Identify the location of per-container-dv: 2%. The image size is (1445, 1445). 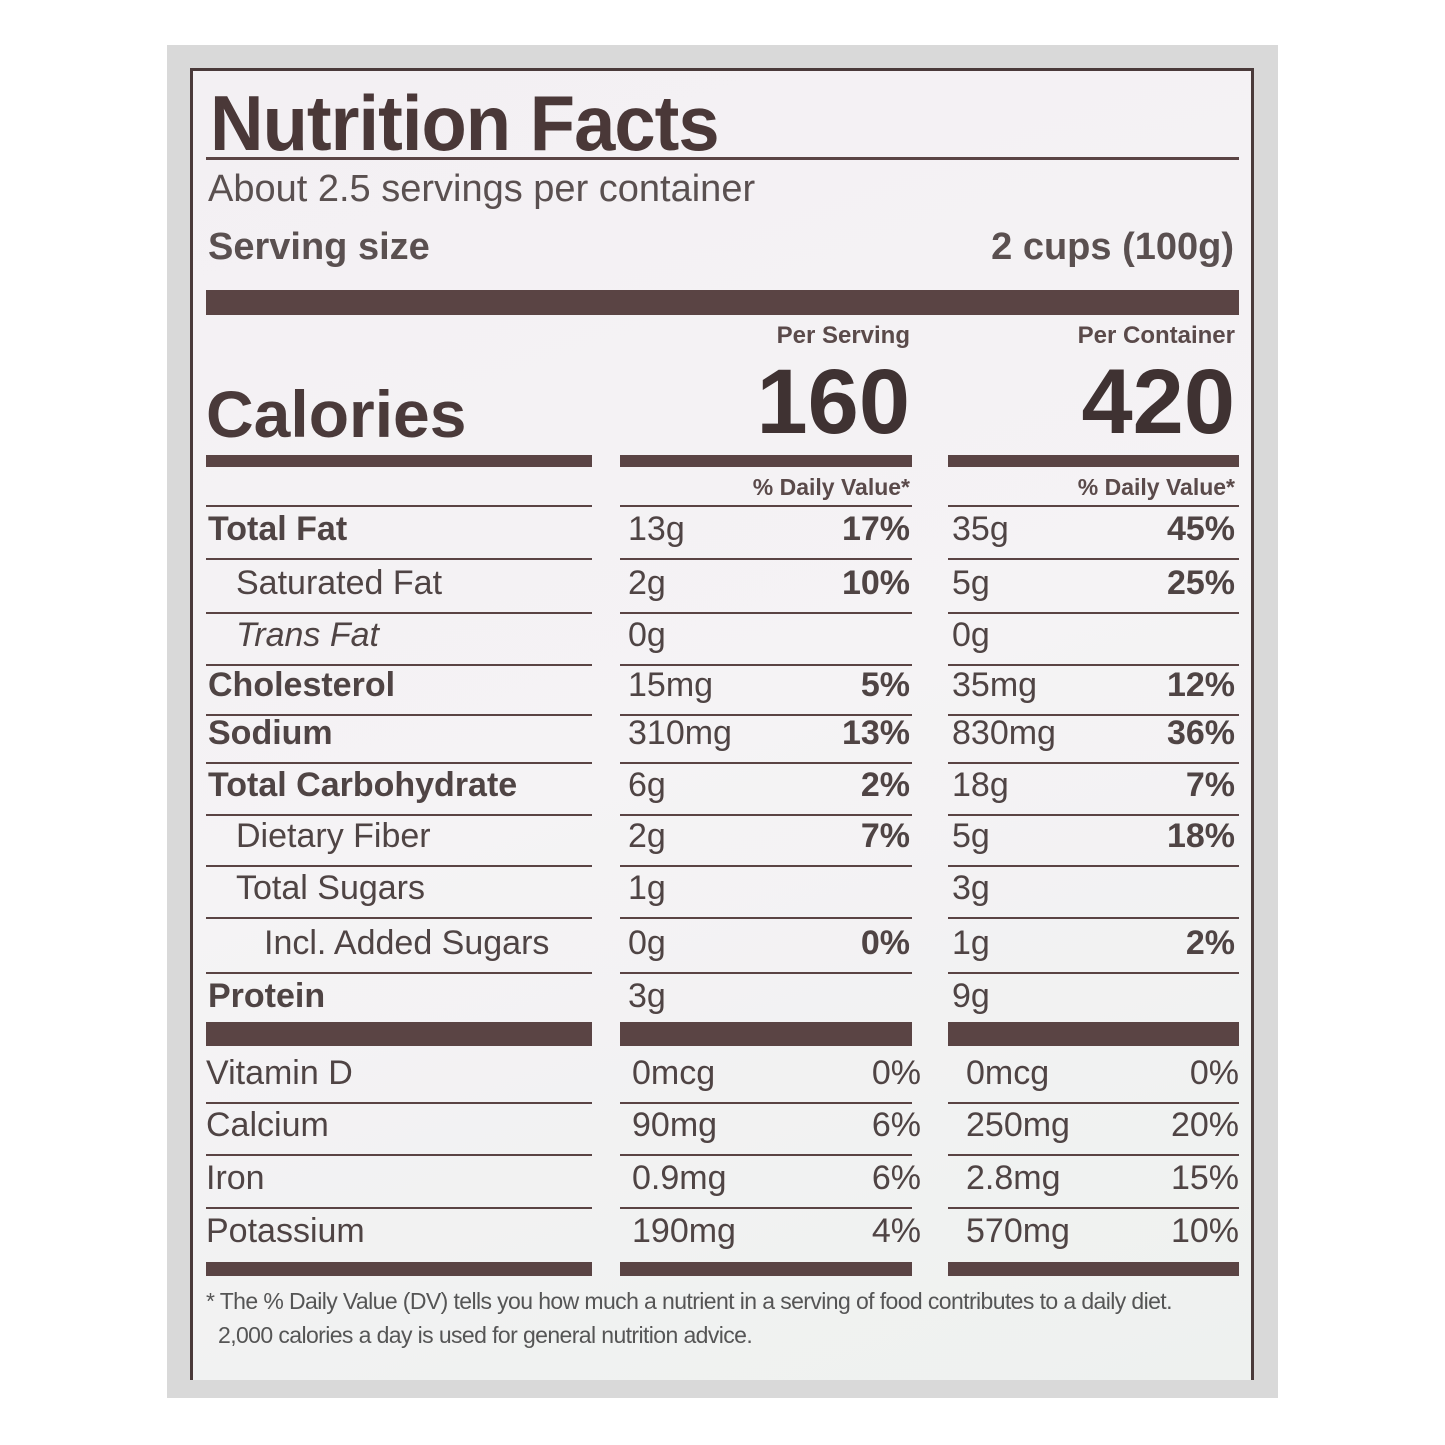
(1210, 943).